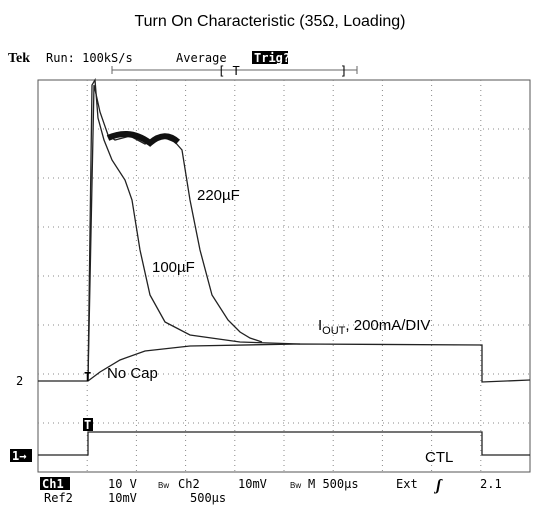  I want to click on ch1-trig-box, so click(88, 424).